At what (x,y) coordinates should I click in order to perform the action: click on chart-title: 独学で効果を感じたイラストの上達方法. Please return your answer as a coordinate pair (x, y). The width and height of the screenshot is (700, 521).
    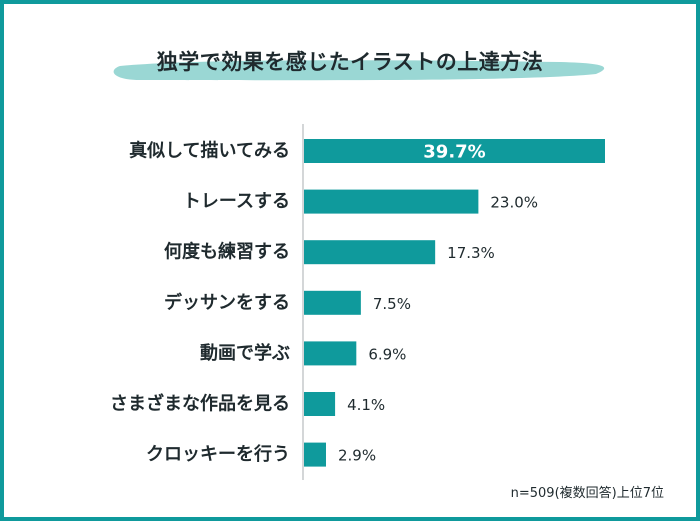
    Looking at the image, I should click on (350, 62).